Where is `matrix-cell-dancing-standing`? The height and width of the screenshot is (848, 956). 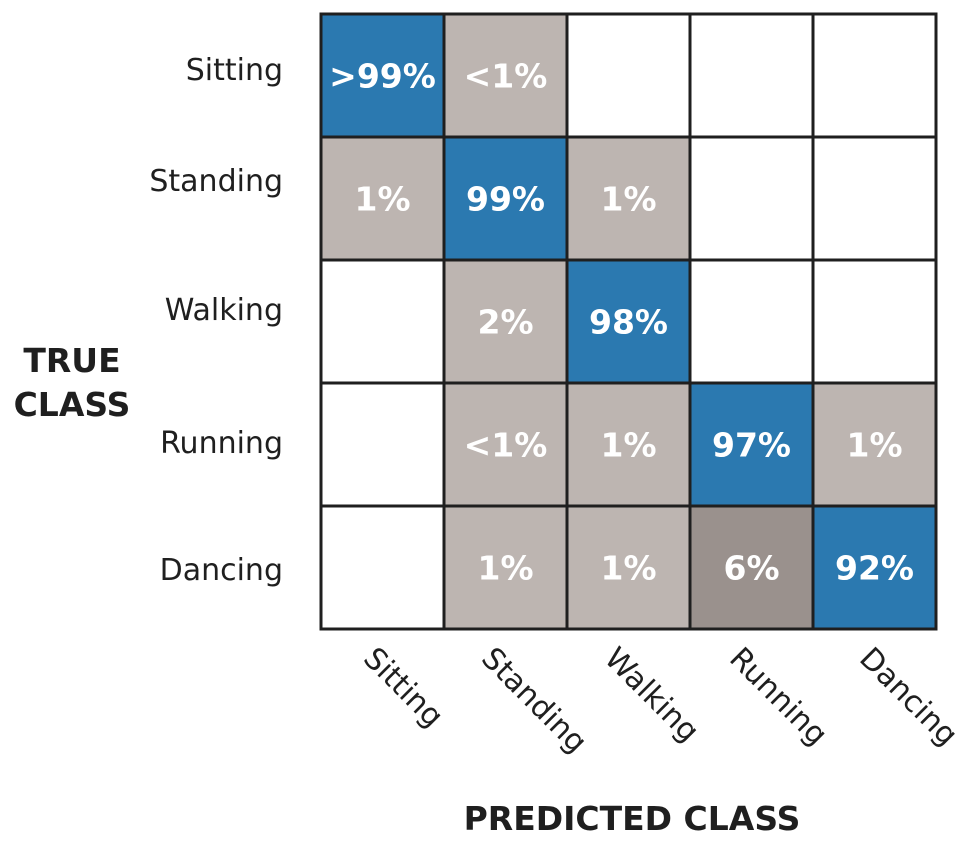
matrix-cell-dancing-standing is located at coordinates (505, 567).